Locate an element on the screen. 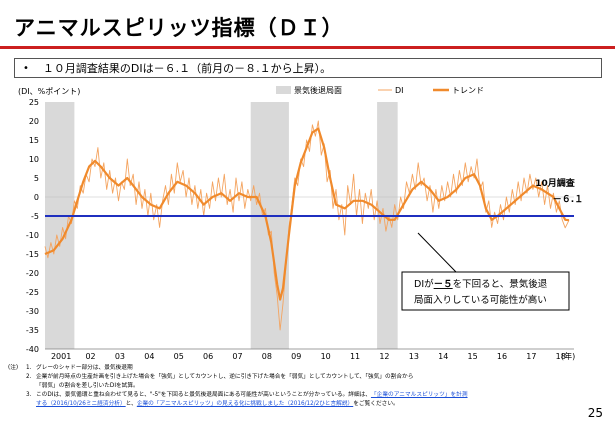 This screenshot has height=426, width=615. y-tick-label: 0 is located at coordinates (36, 197).